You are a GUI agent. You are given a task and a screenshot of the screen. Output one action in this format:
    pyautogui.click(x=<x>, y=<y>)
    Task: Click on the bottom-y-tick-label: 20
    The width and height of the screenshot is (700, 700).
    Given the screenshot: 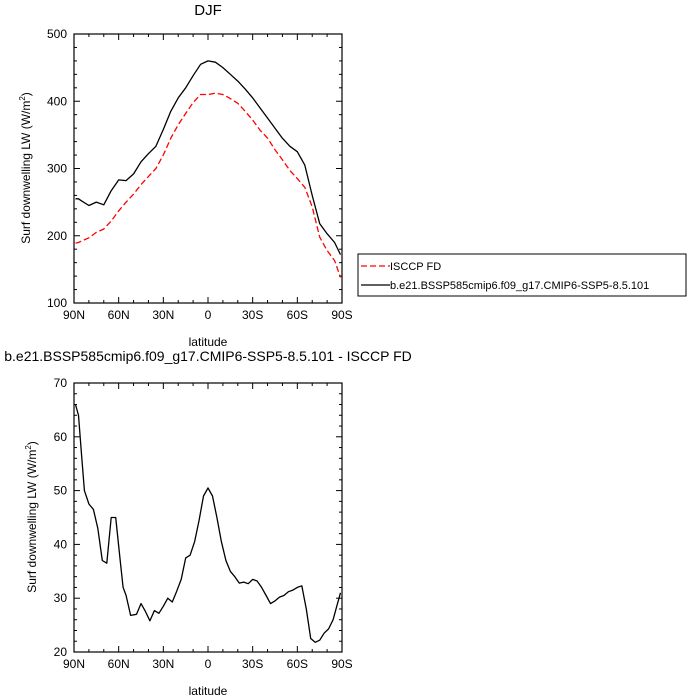 What is the action you would take?
    pyautogui.click(x=61, y=652)
    